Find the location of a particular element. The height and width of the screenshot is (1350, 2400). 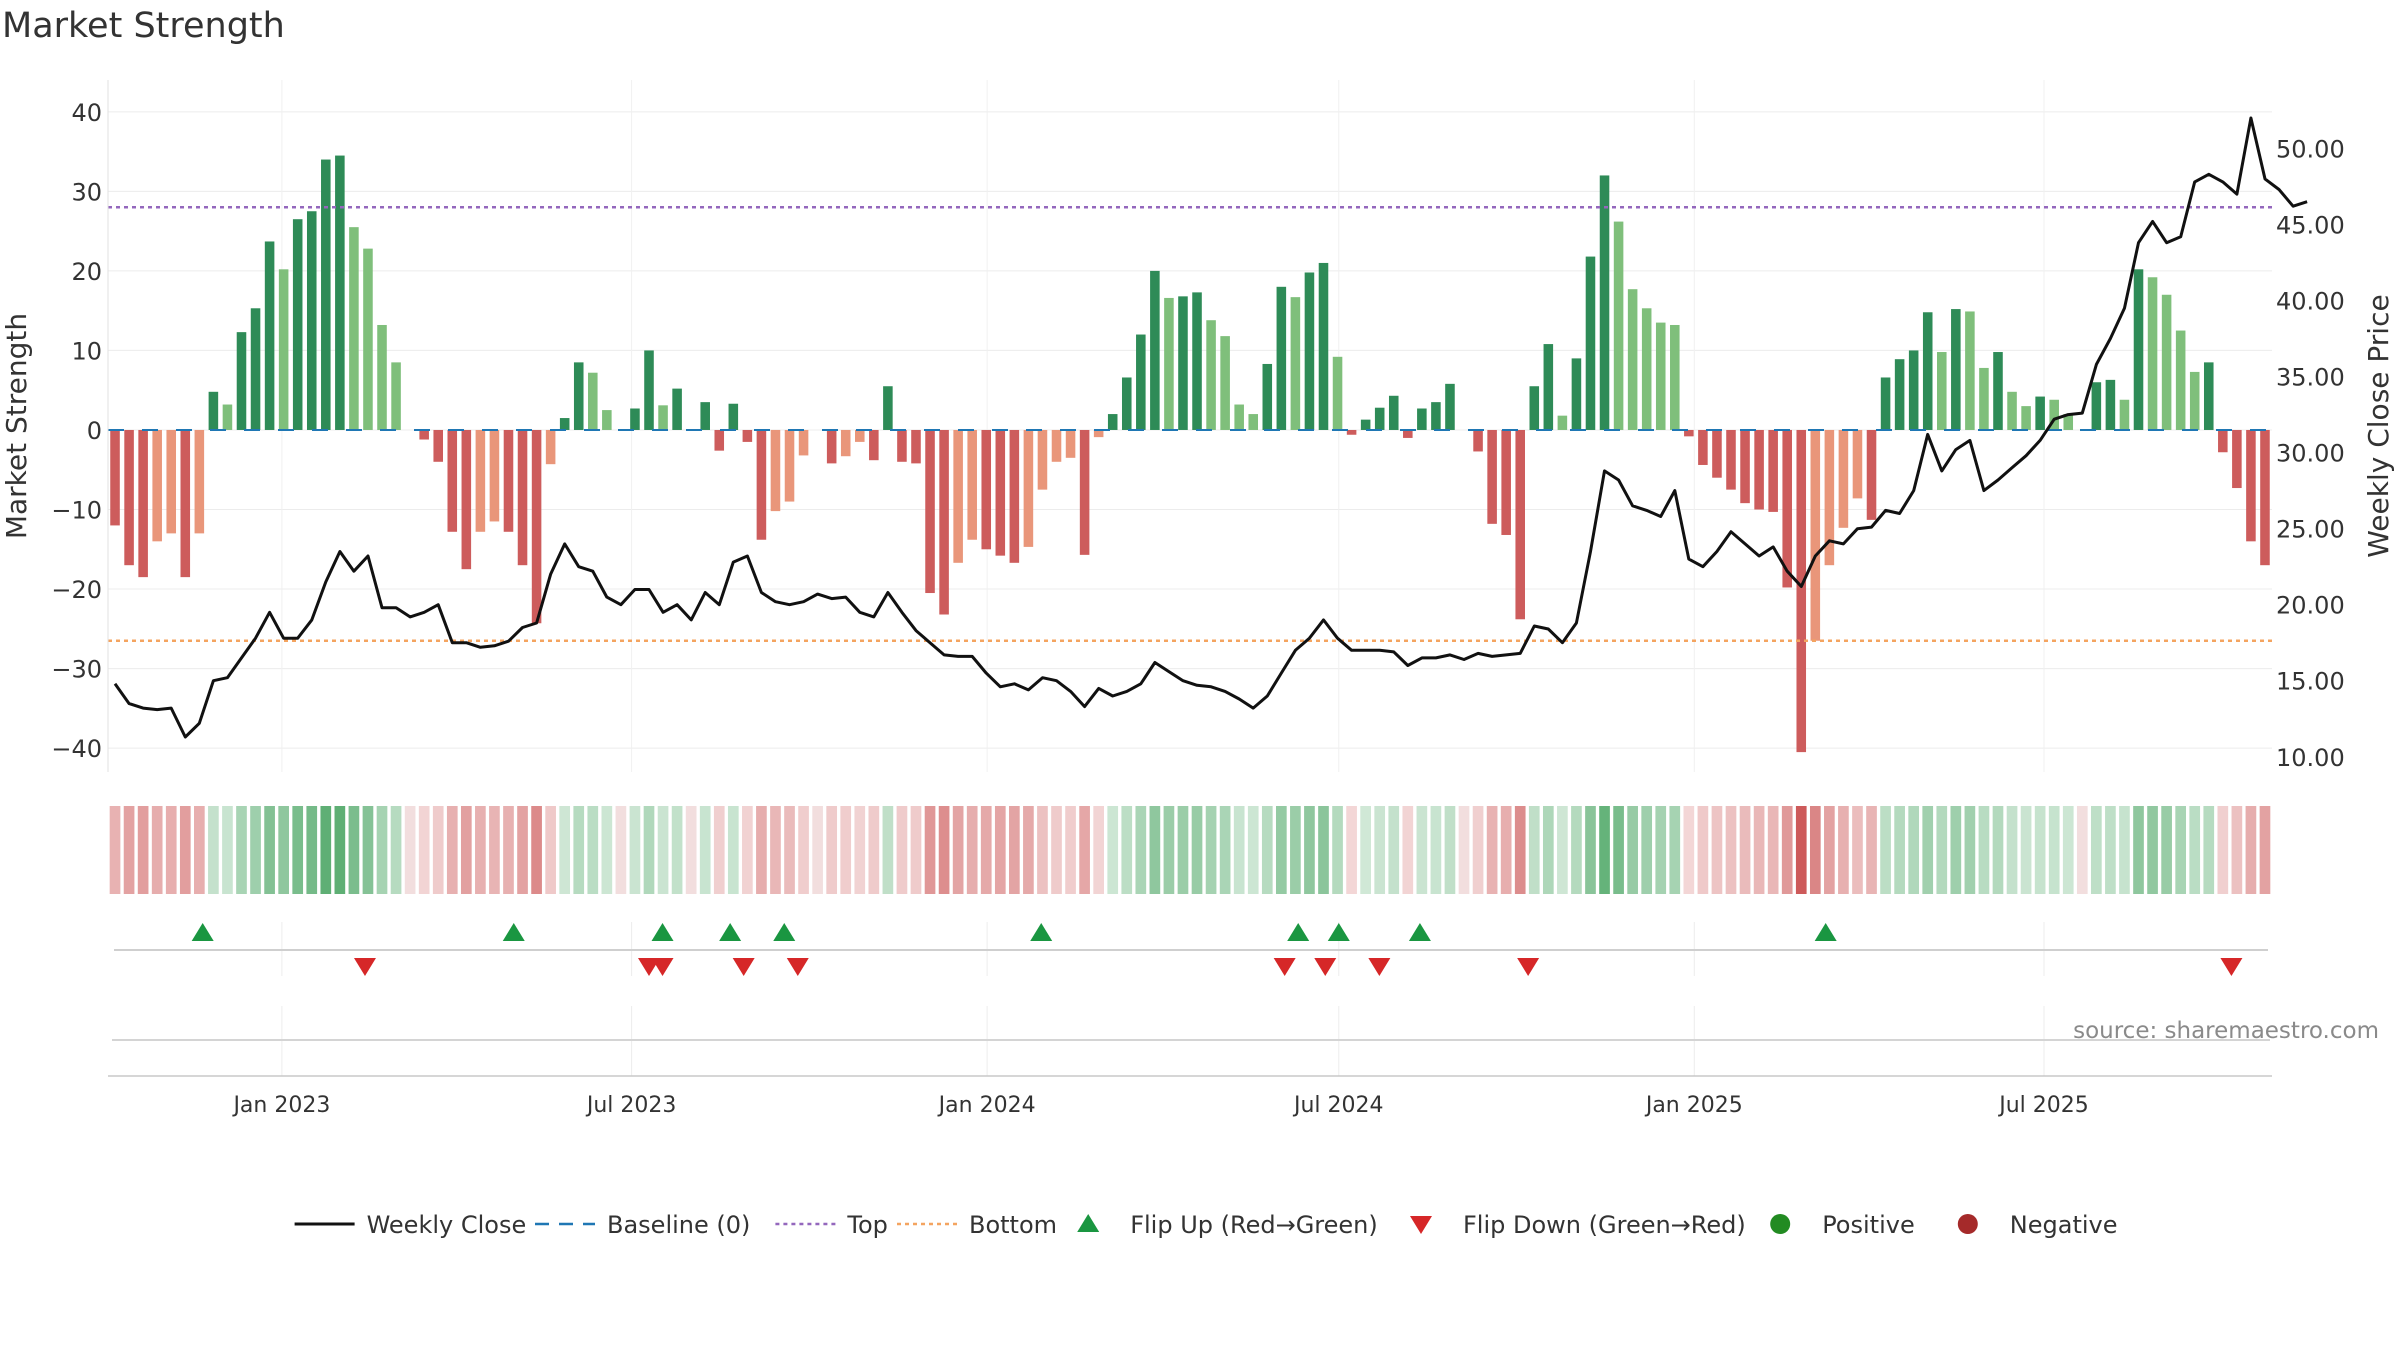

y-tick-label: −20 is located at coordinates (76, 590).